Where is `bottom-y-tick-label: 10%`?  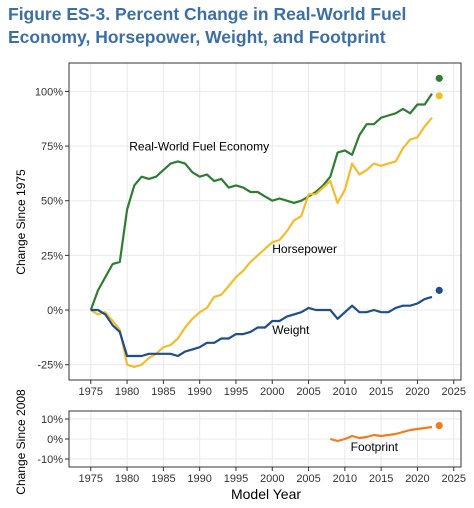 bottom-y-tick-label: 10% is located at coordinates (52, 420).